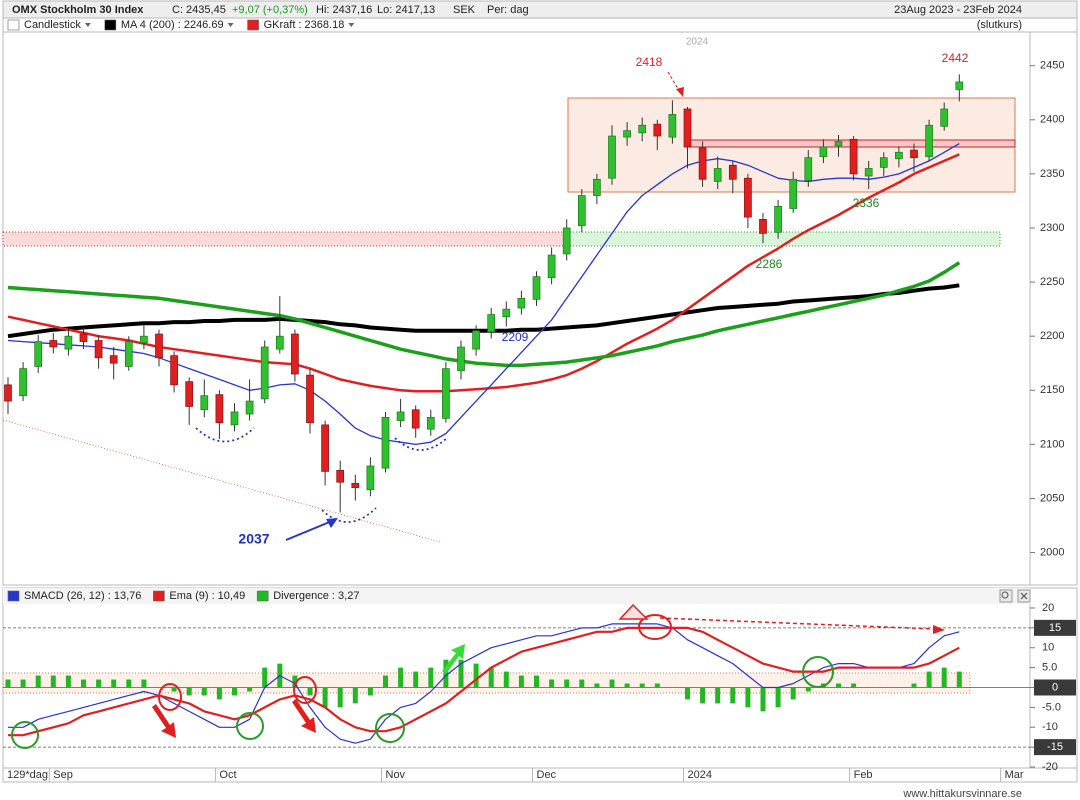 Image resolution: width=1080 pixels, height=800 pixels. I want to click on y-tick-label: 2050, so click(1052, 498).